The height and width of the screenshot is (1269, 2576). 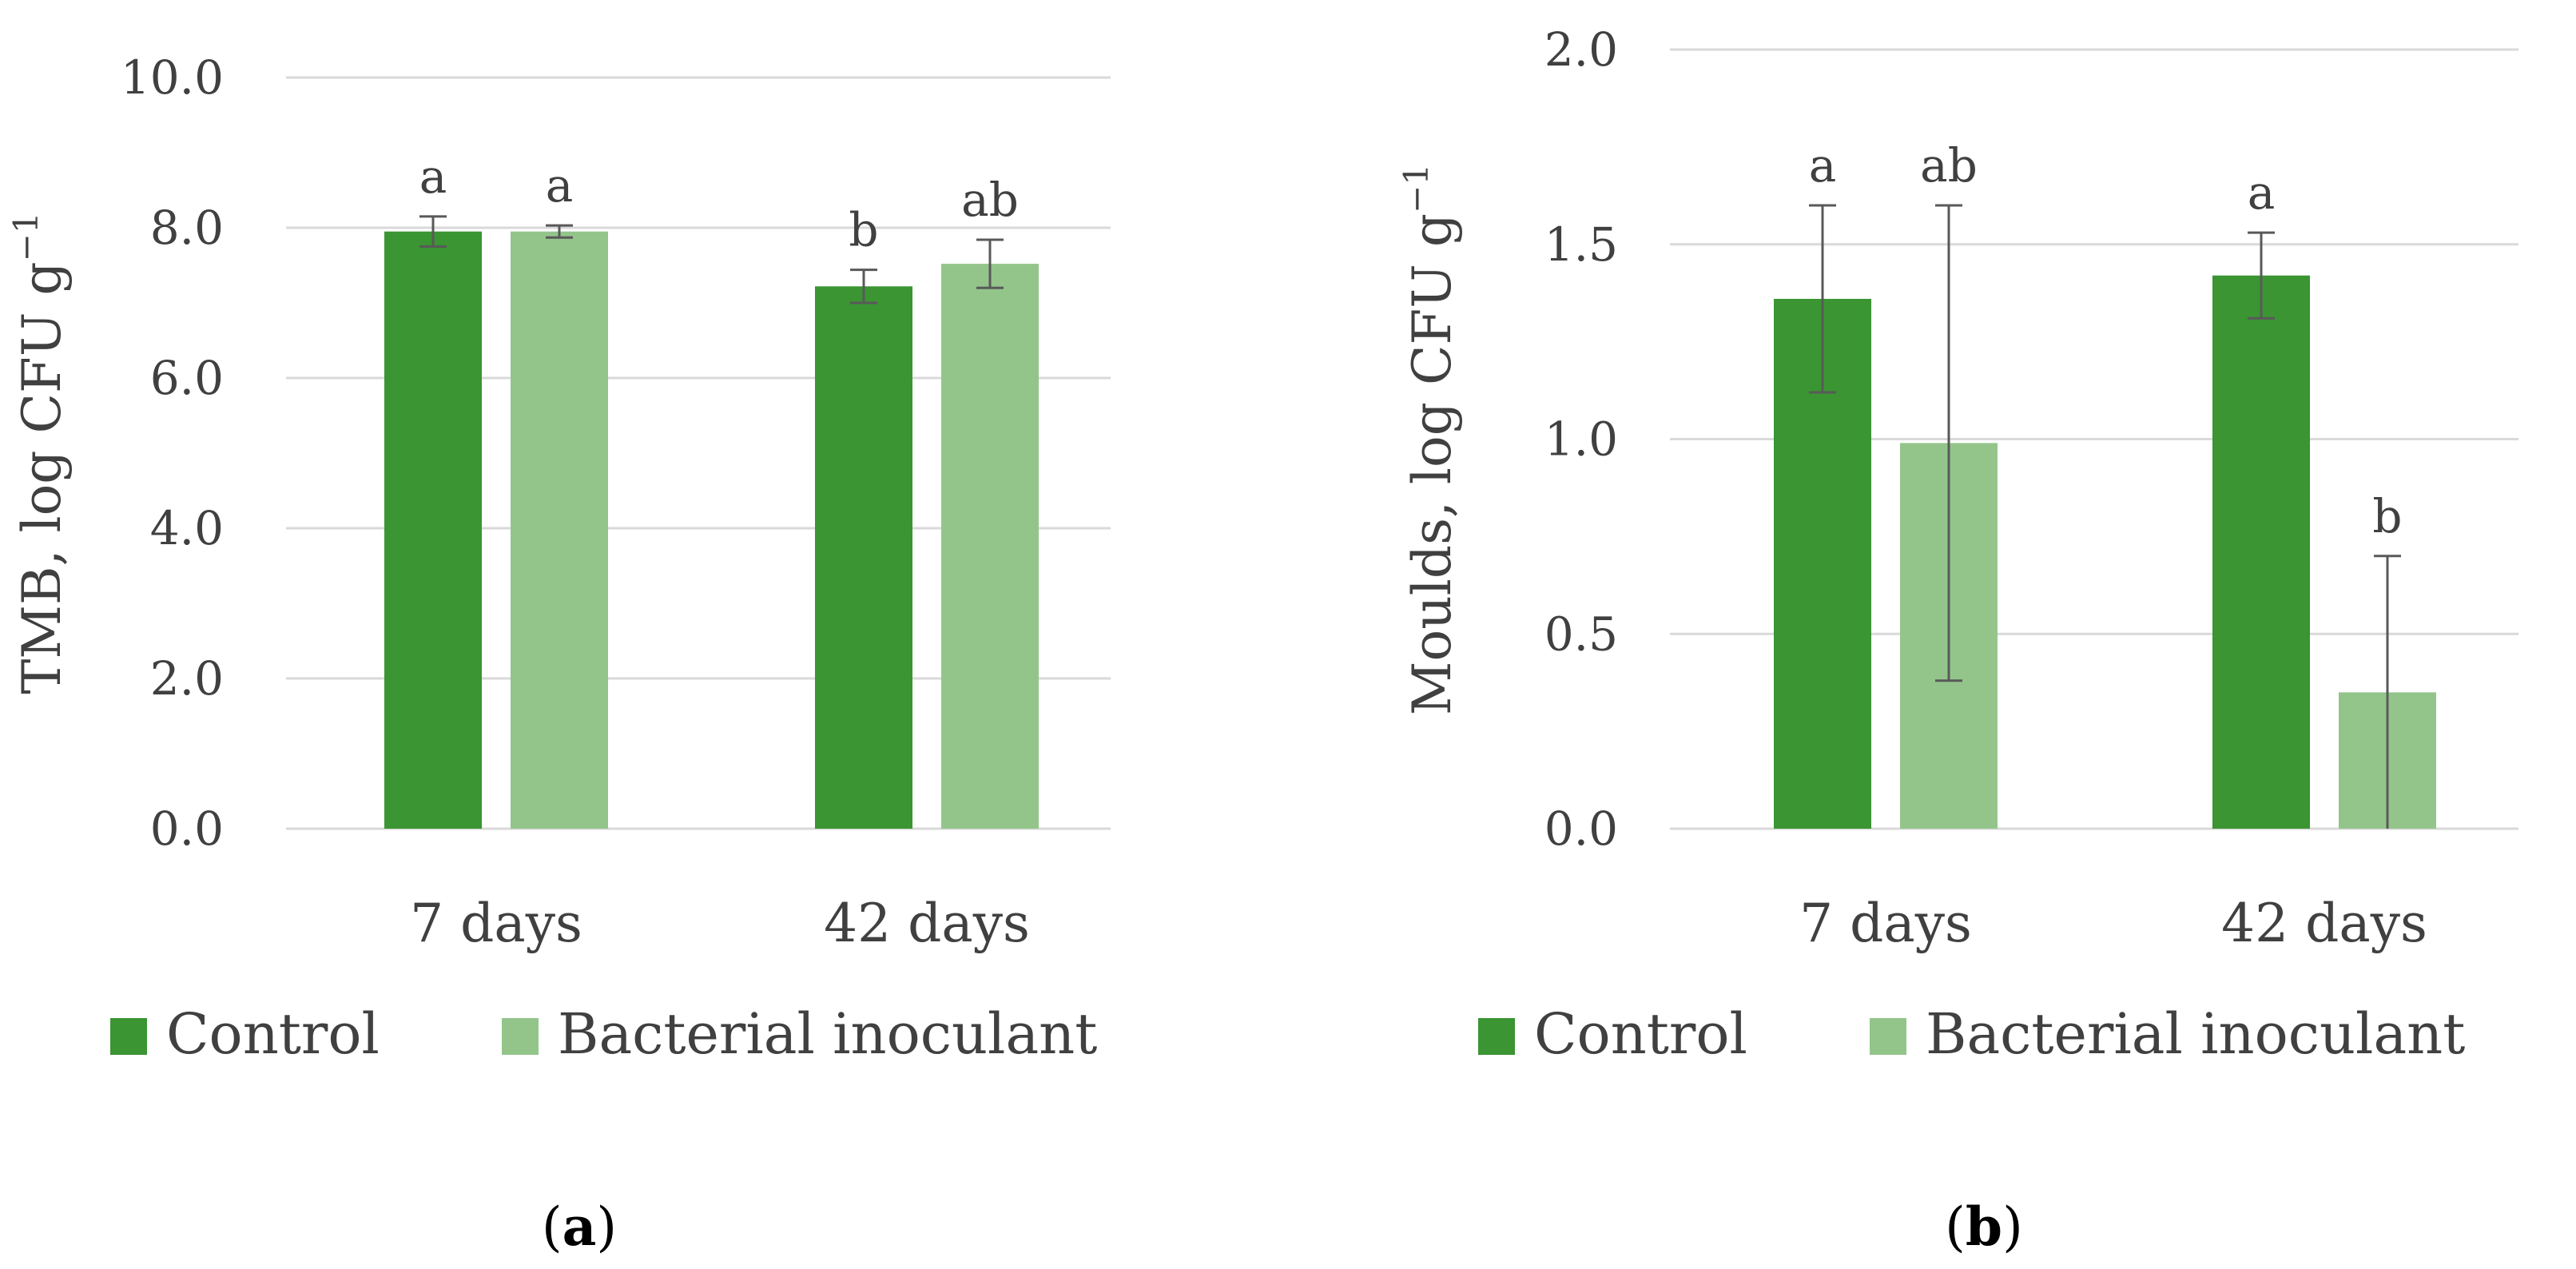 What do you see at coordinates (1581, 439) in the screenshot?
I see `y-tick-label: 1.0` at bounding box center [1581, 439].